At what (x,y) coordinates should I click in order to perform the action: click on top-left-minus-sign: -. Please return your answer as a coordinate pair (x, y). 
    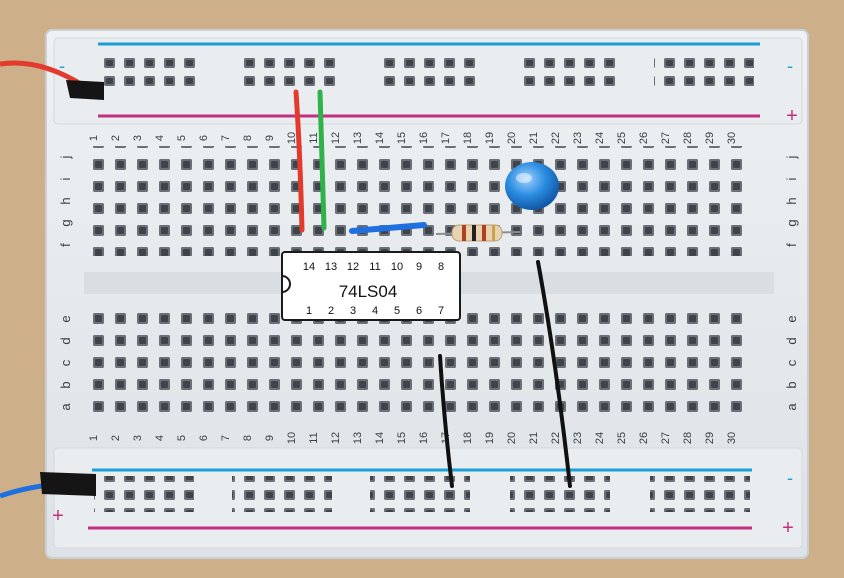
    Looking at the image, I should click on (62, 66).